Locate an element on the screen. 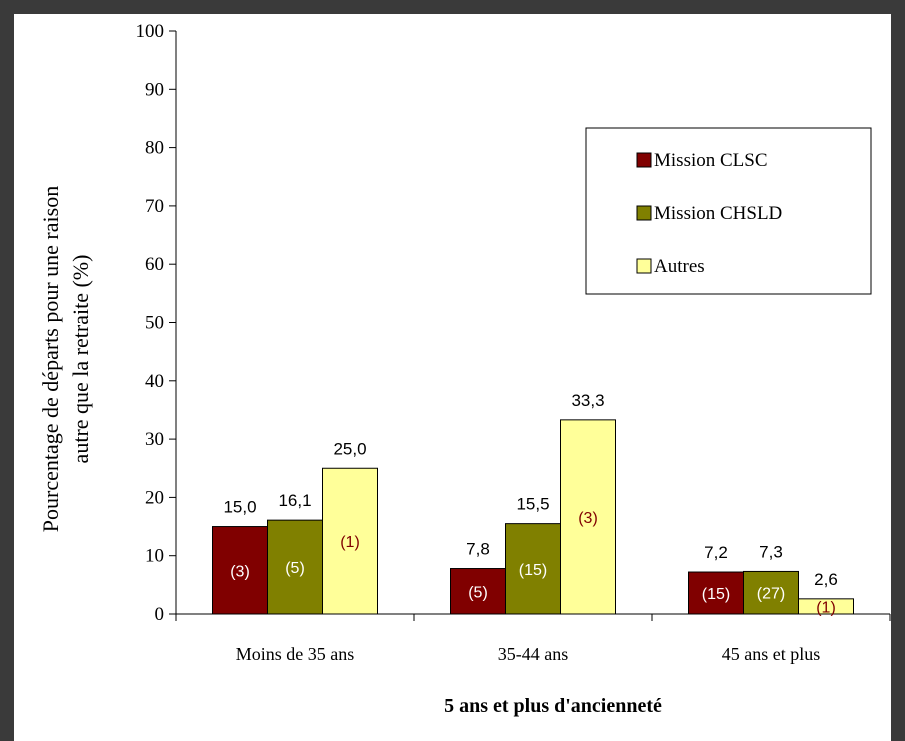 Image resolution: width=905 pixels, height=741 pixels. legend: Mission CLSC Mission CHSLD Autres is located at coordinates (728, 211).